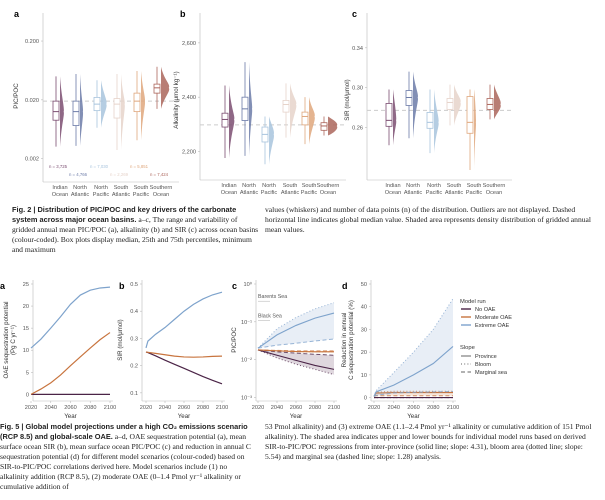  I want to click on y-tick-label: 15, so click(26, 329).